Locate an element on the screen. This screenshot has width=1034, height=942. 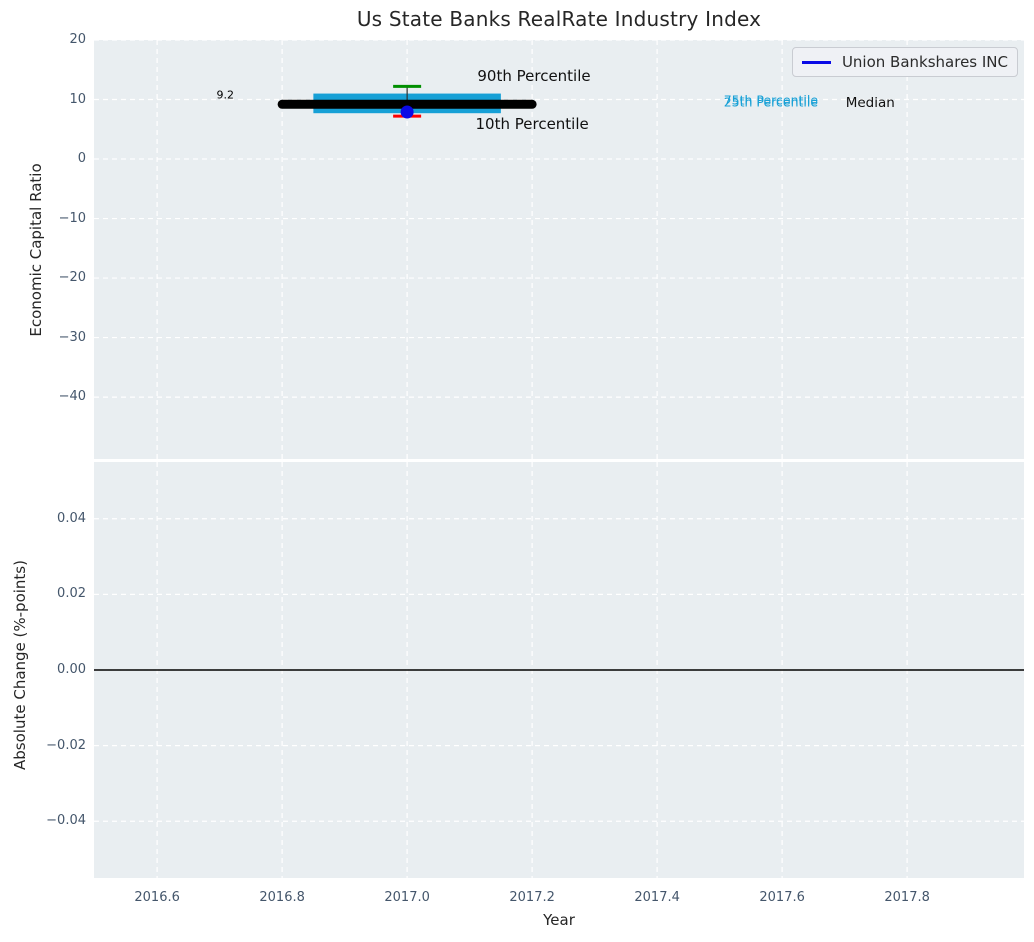
x-tick-label: 2017.2 is located at coordinates (532, 897).